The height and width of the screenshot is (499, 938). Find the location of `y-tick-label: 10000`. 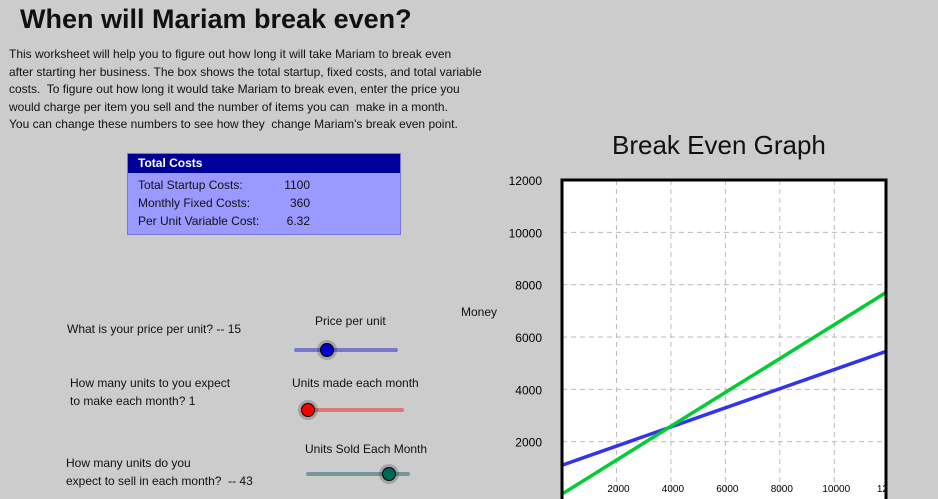

y-tick-label: 10000 is located at coordinates (526, 233).